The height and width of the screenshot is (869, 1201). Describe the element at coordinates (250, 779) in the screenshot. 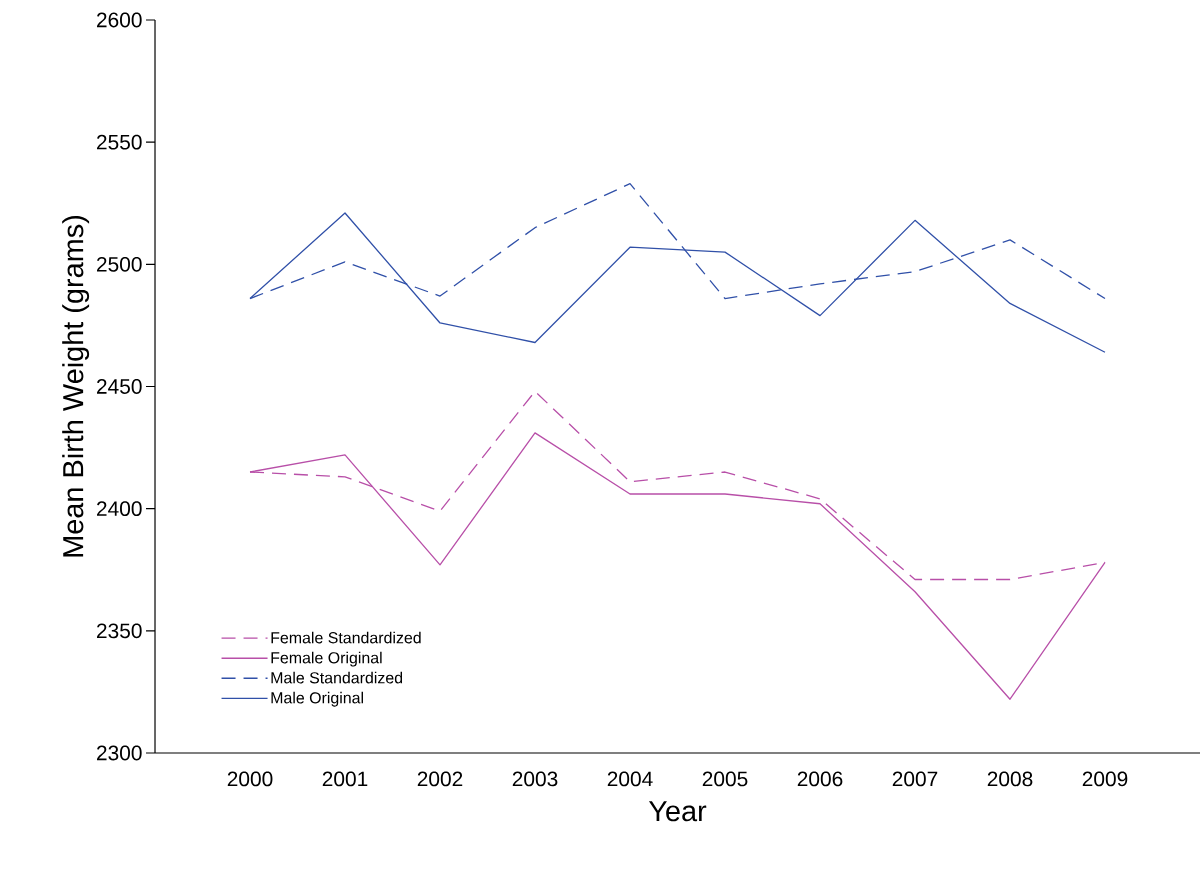

I see `x-tick-label: 2000` at that location.